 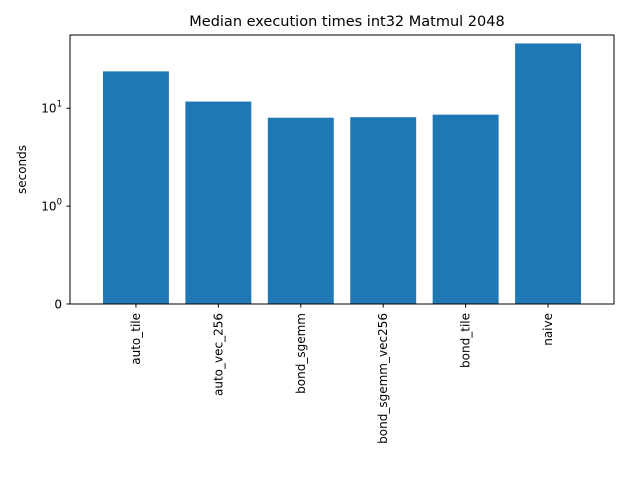 What do you see at coordinates (51, 108) in the screenshot?
I see `y-tick-label-2: 10¹` at bounding box center [51, 108].